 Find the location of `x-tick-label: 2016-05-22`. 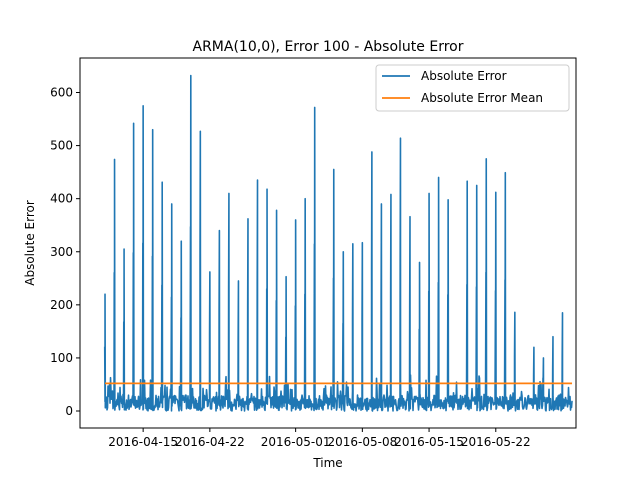

x-tick-label: 2016-05-22 is located at coordinates (496, 442).